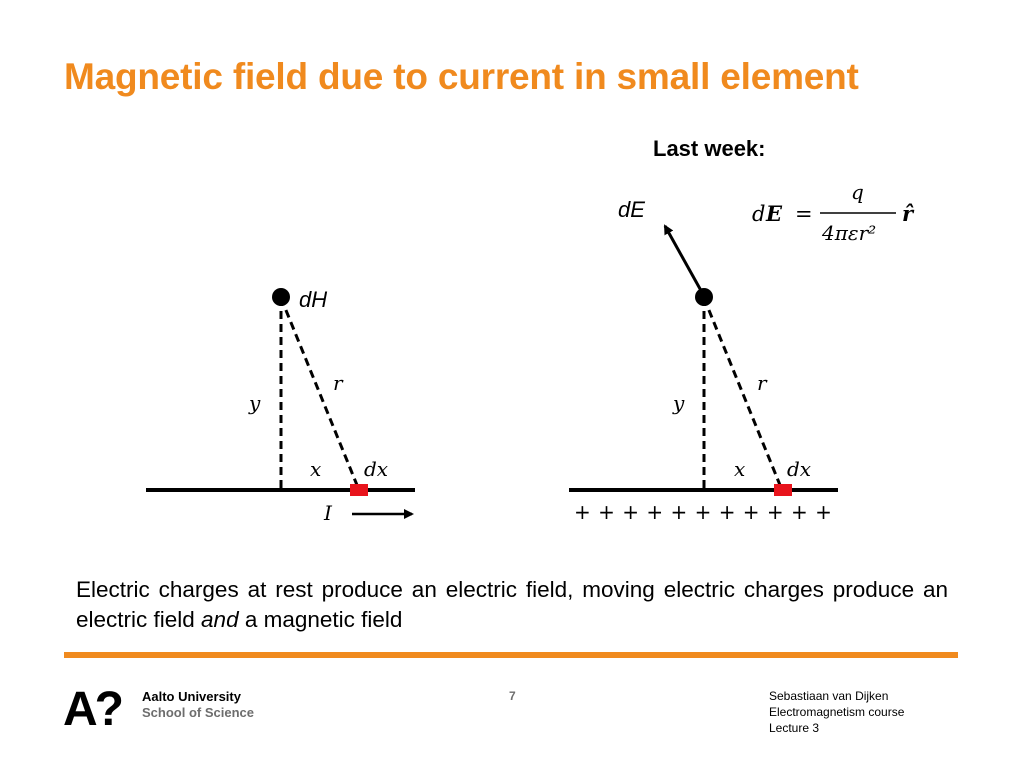 The width and height of the screenshot is (1024, 768). What do you see at coordinates (774, 213) in the screenshot?
I see `formula-E: E` at bounding box center [774, 213].